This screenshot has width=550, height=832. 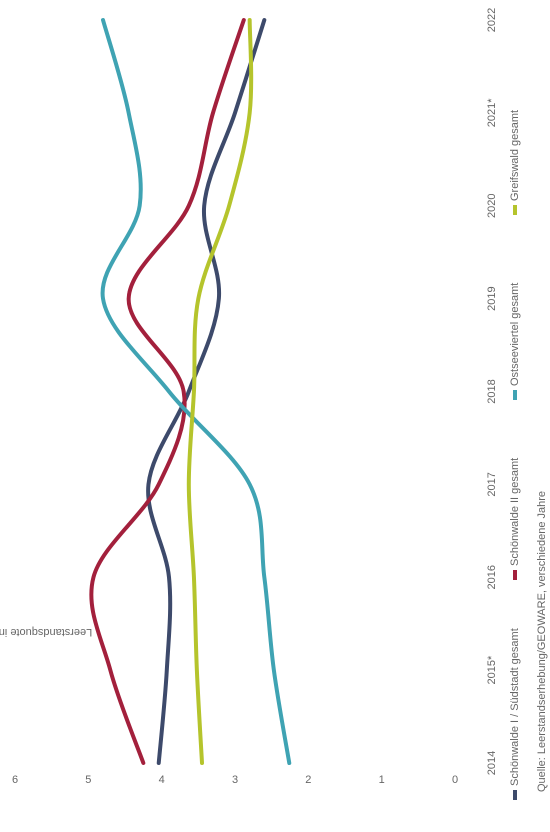 What do you see at coordinates (515, 334) in the screenshot?
I see `legend-label: Ostseeviertel gesamt` at bounding box center [515, 334].